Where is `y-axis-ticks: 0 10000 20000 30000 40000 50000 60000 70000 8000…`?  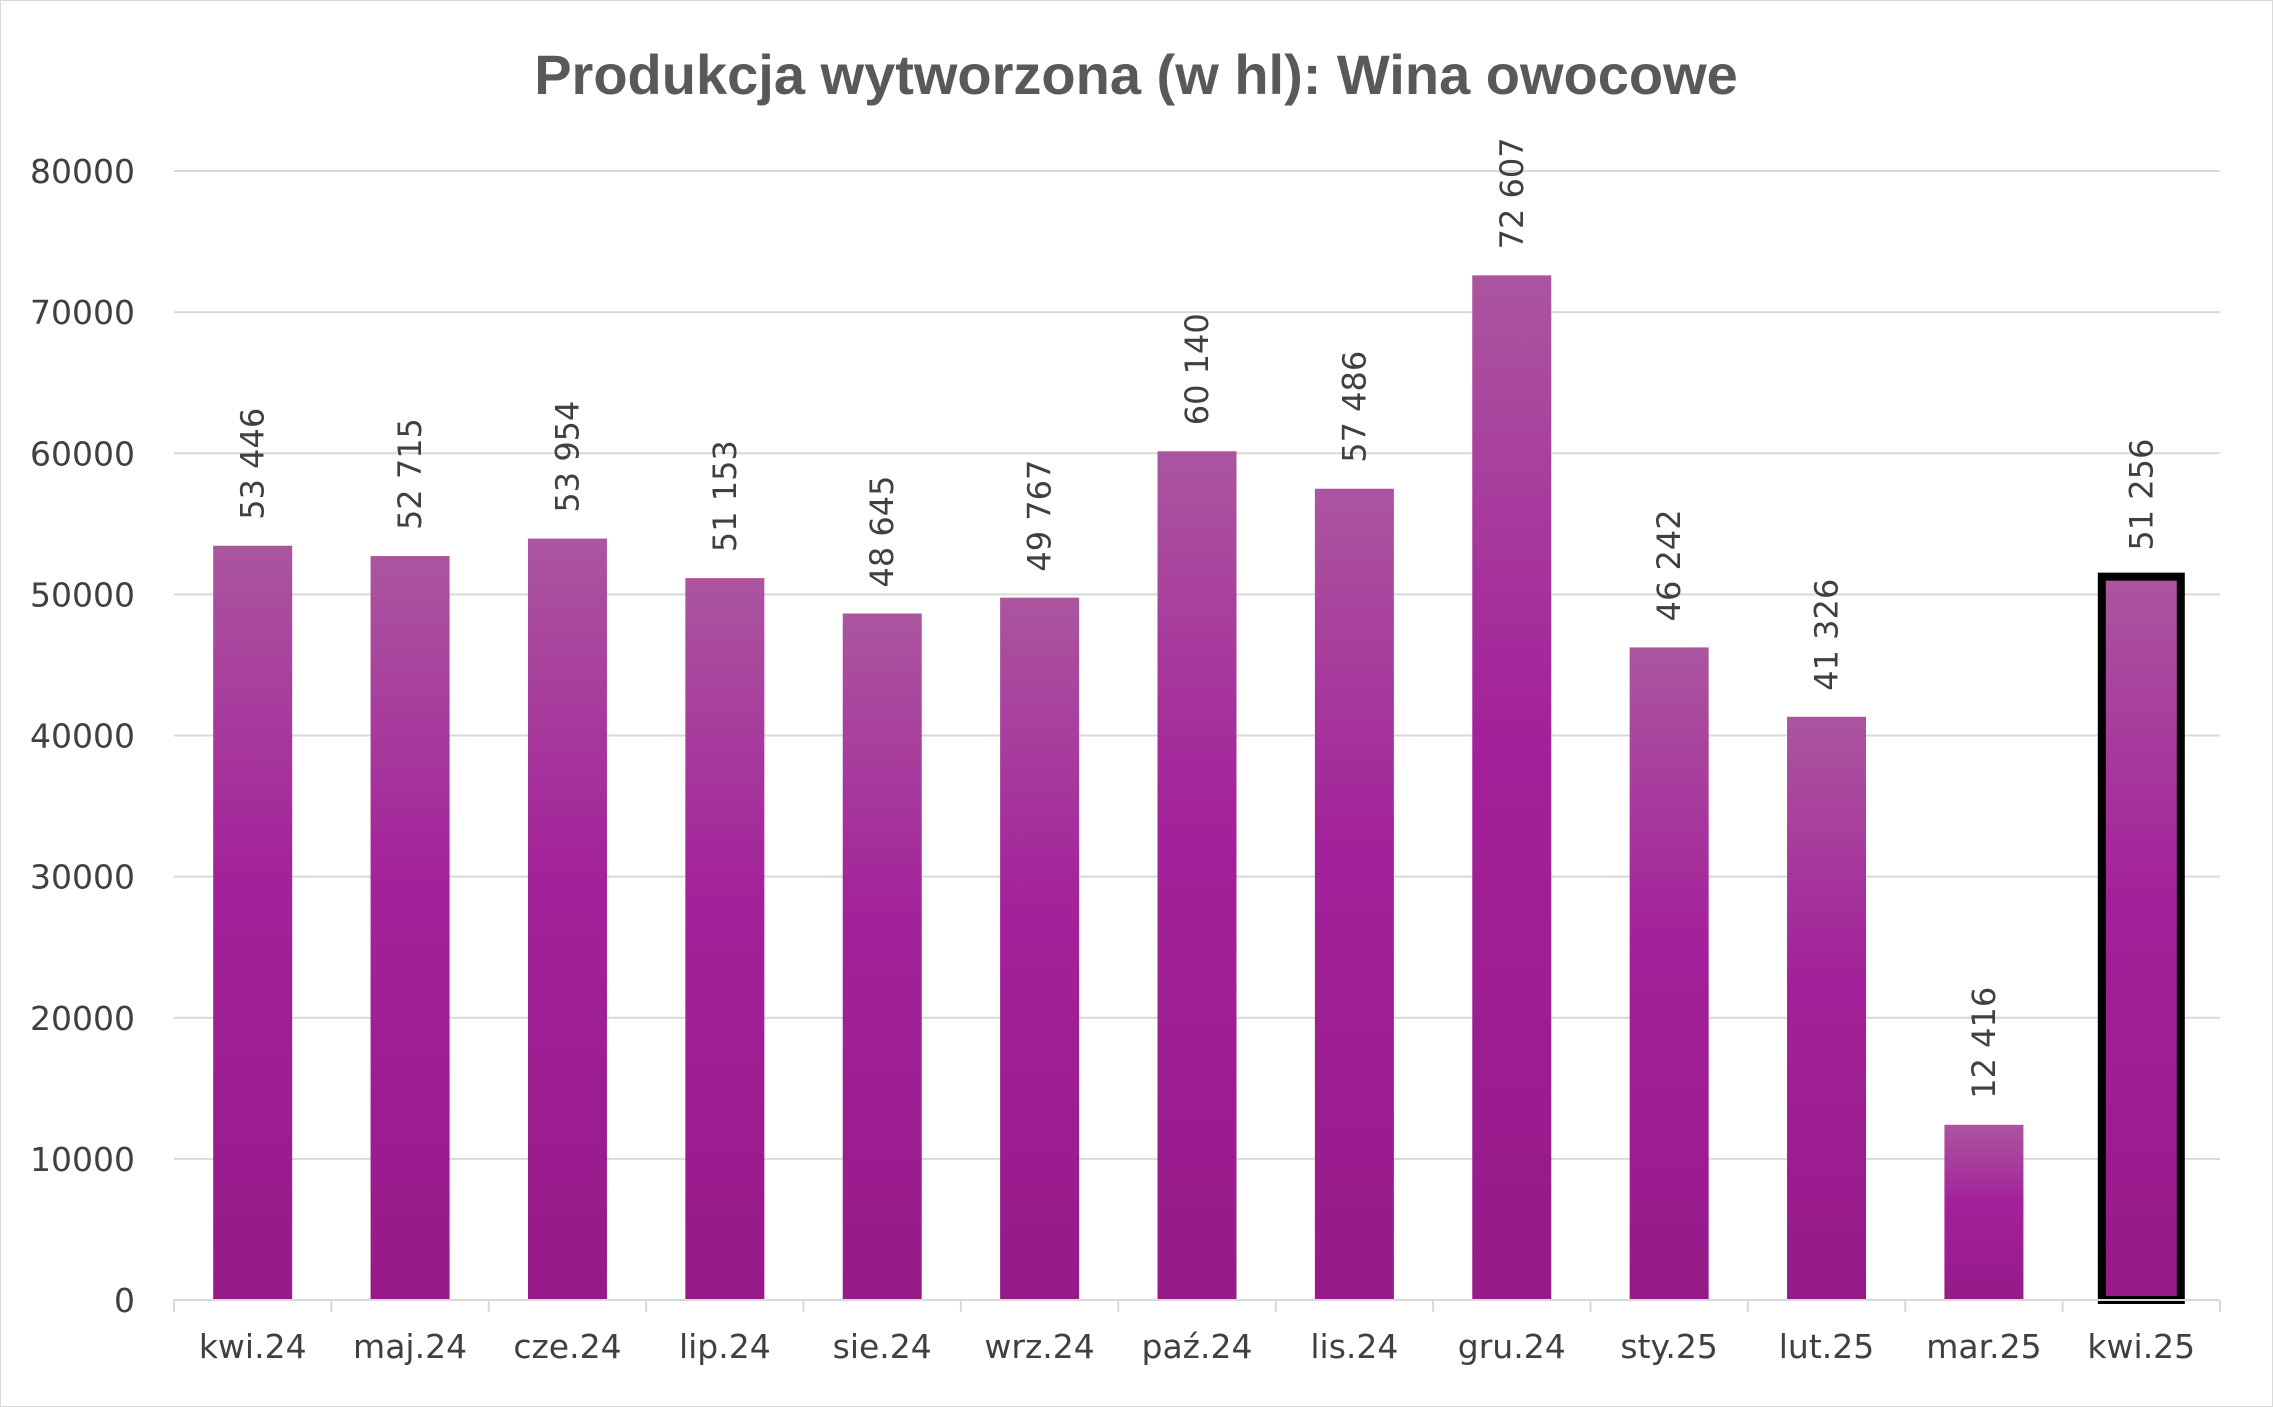
y-axis-ticks: 0 10000 20000 30000 40000 50000 60000 70000 8000… is located at coordinates (82, 736).